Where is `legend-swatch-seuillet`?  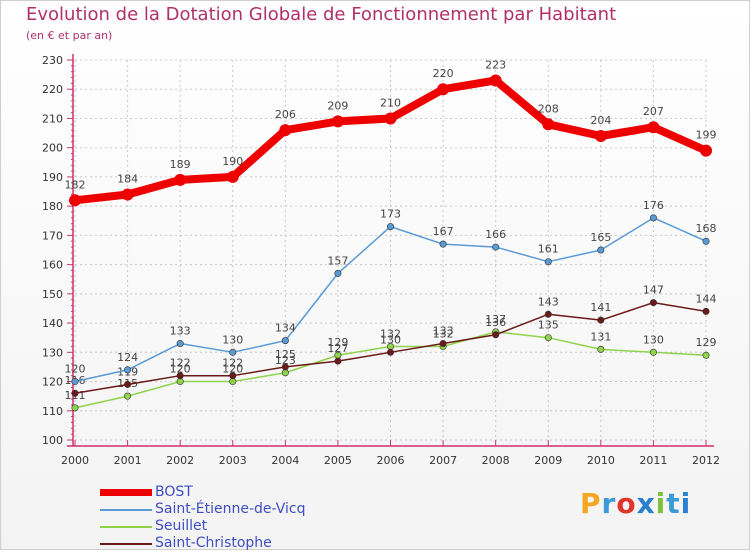
legend-swatch-seuillet is located at coordinates (126, 527).